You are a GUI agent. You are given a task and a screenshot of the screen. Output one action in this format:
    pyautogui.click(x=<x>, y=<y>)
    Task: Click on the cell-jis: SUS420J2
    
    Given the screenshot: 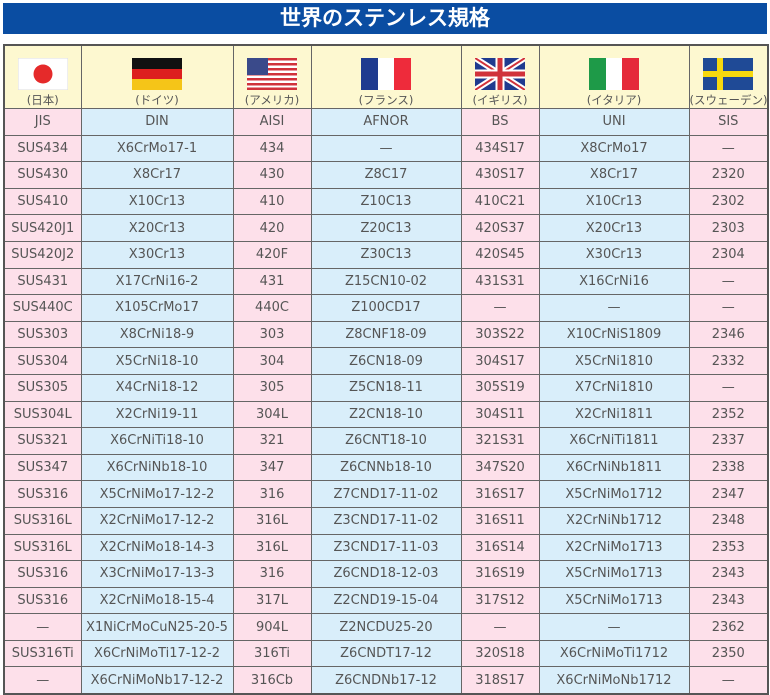 What is the action you would take?
    pyautogui.click(x=42, y=254)
    